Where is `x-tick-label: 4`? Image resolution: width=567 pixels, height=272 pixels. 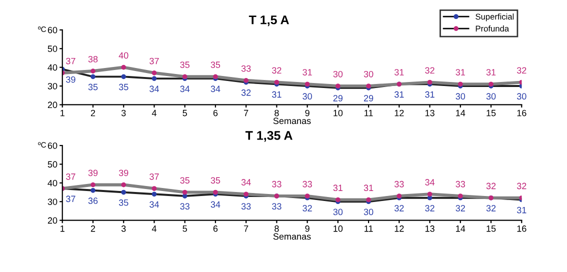
x-tick-label: 4 is located at coordinates (154, 113).